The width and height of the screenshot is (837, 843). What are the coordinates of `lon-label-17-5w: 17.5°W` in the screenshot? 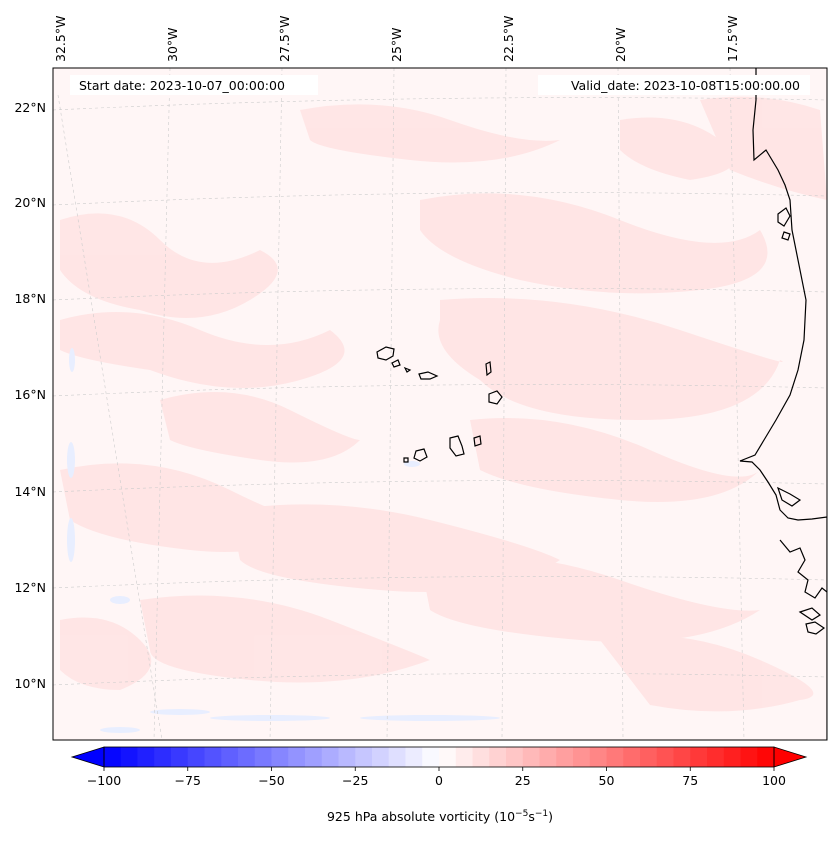 It's located at (732, 39).